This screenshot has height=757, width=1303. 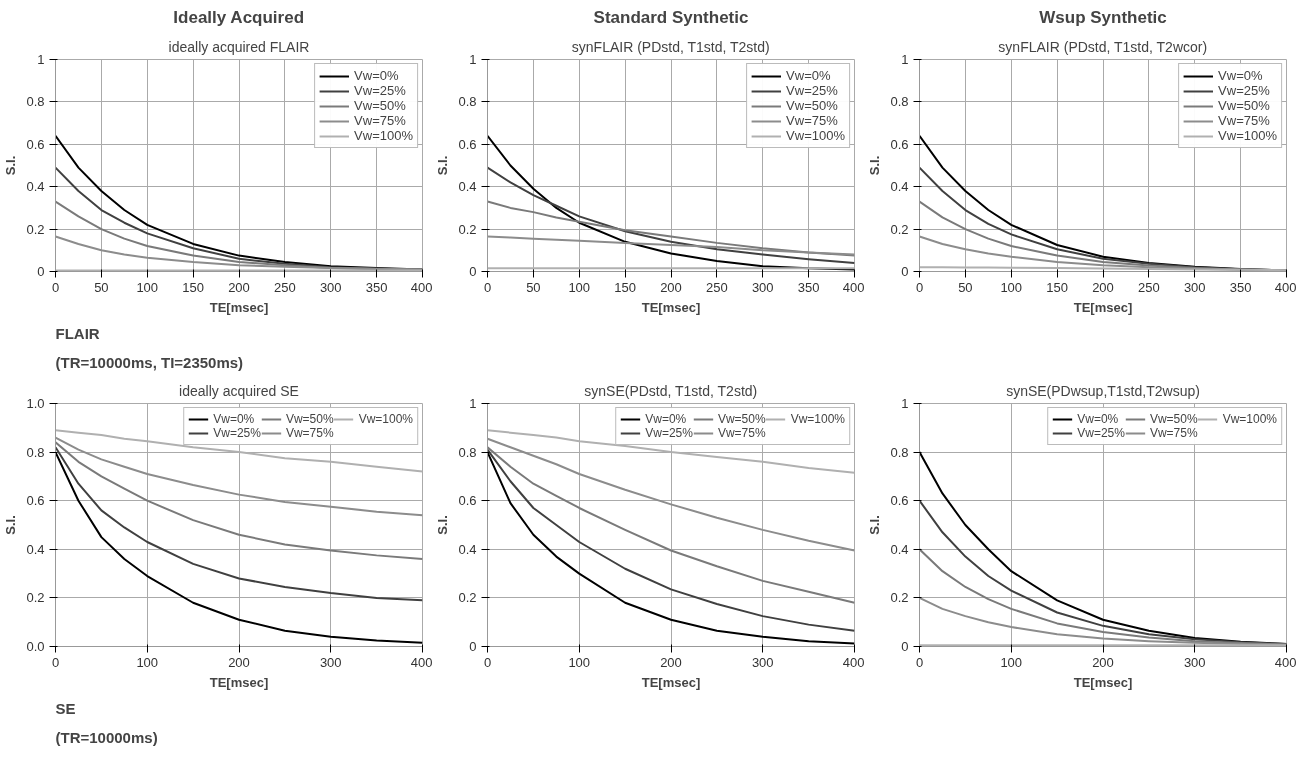 What do you see at coordinates (65, 708) in the screenshot?
I see `text: SE` at bounding box center [65, 708].